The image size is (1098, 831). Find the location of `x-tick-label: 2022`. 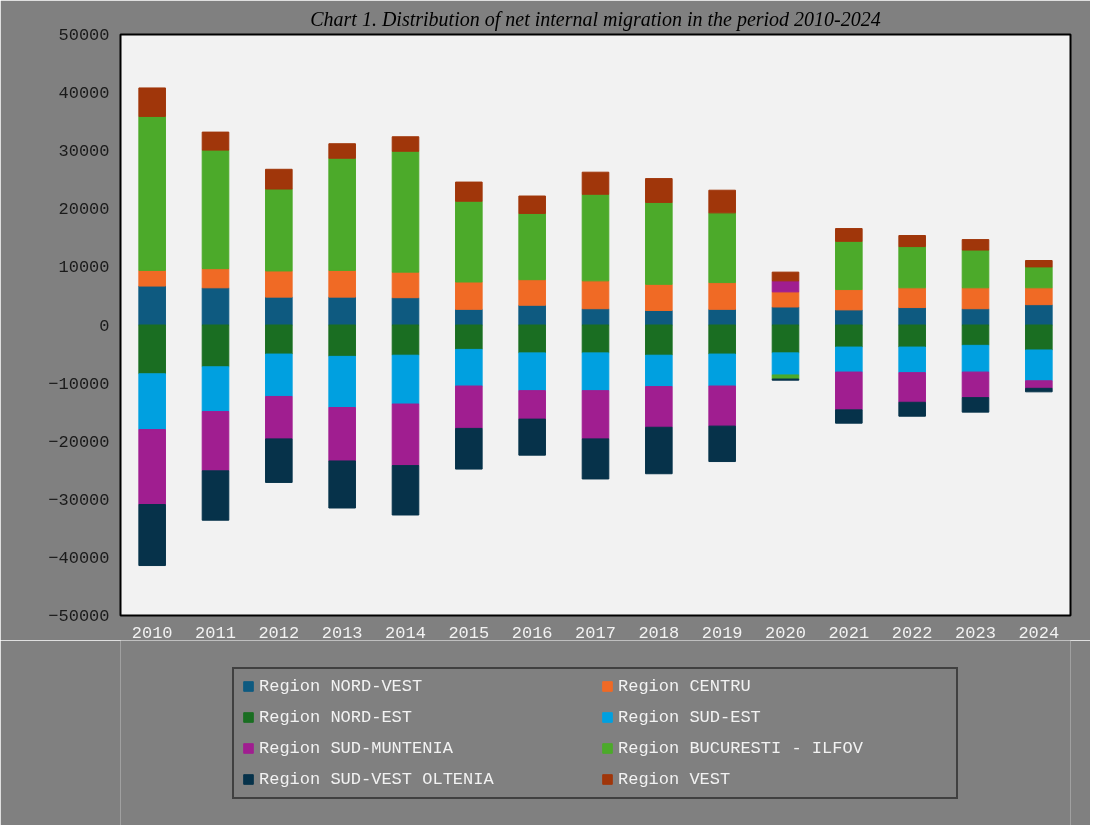

x-tick-label: 2022 is located at coordinates (912, 633).